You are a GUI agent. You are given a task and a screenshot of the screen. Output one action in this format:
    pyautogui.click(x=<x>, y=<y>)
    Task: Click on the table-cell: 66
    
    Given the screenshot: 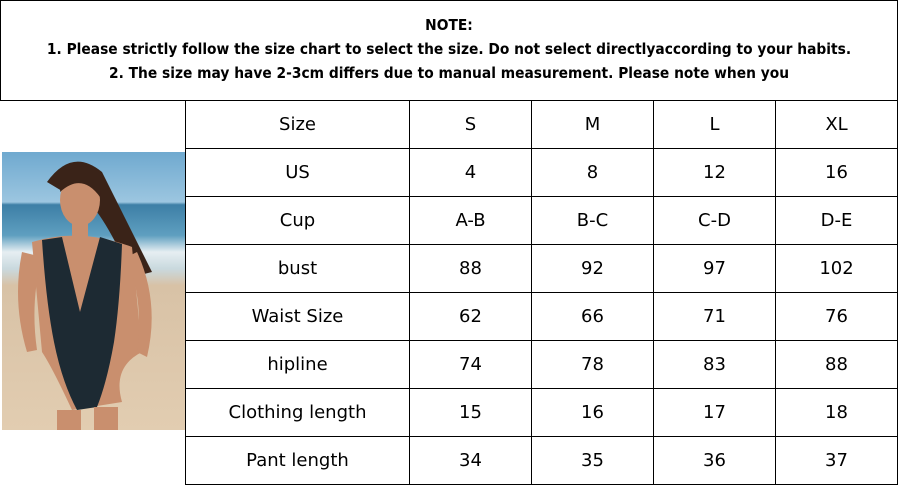 What is the action you would take?
    pyautogui.click(x=592, y=316)
    